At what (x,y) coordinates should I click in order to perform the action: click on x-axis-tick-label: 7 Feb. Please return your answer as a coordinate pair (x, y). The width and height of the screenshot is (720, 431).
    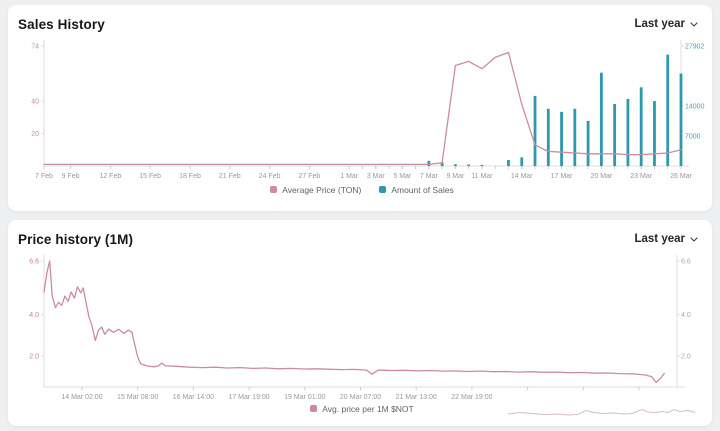
    Looking at the image, I should click on (44, 176).